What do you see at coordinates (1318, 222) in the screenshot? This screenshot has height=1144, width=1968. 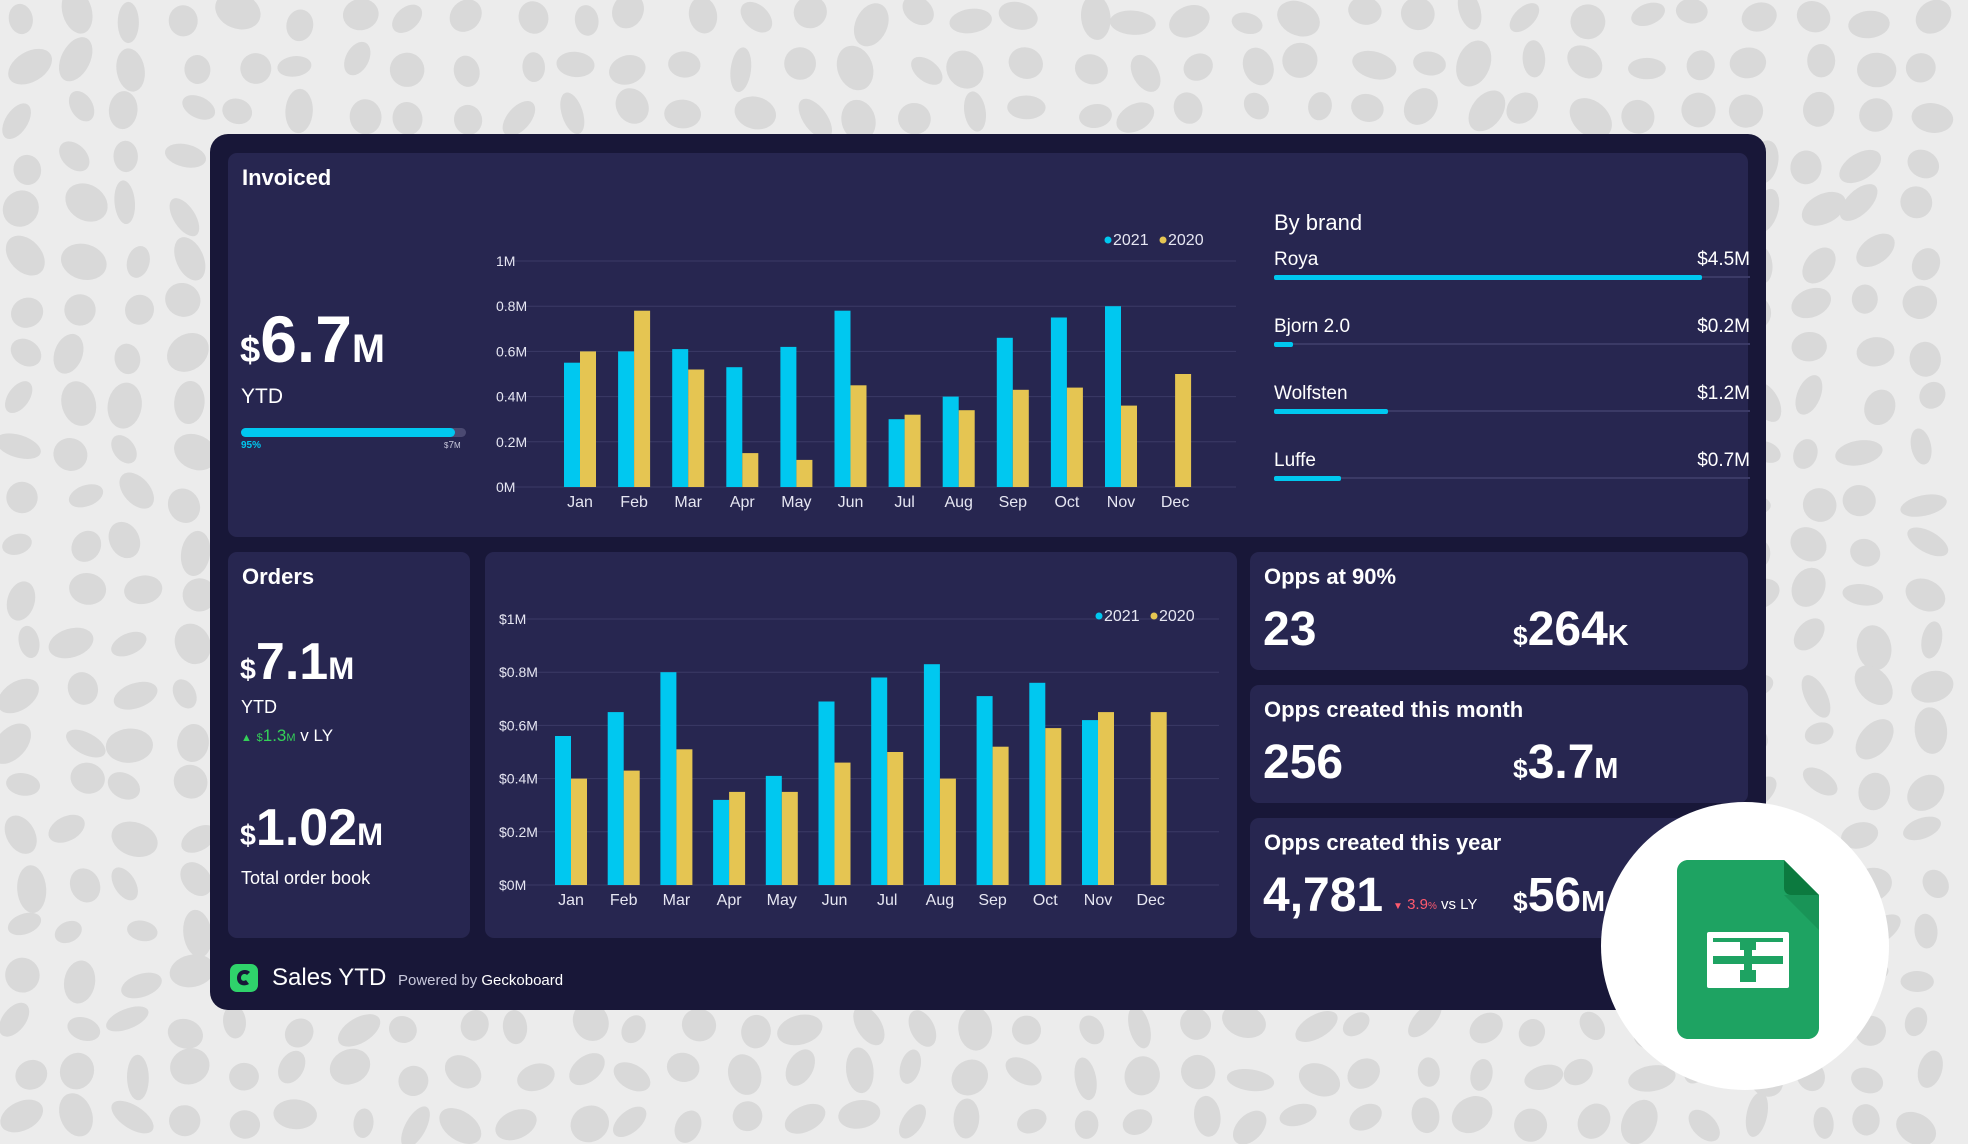 I see `by-brand-title: By brand` at bounding box center [1318, 222].